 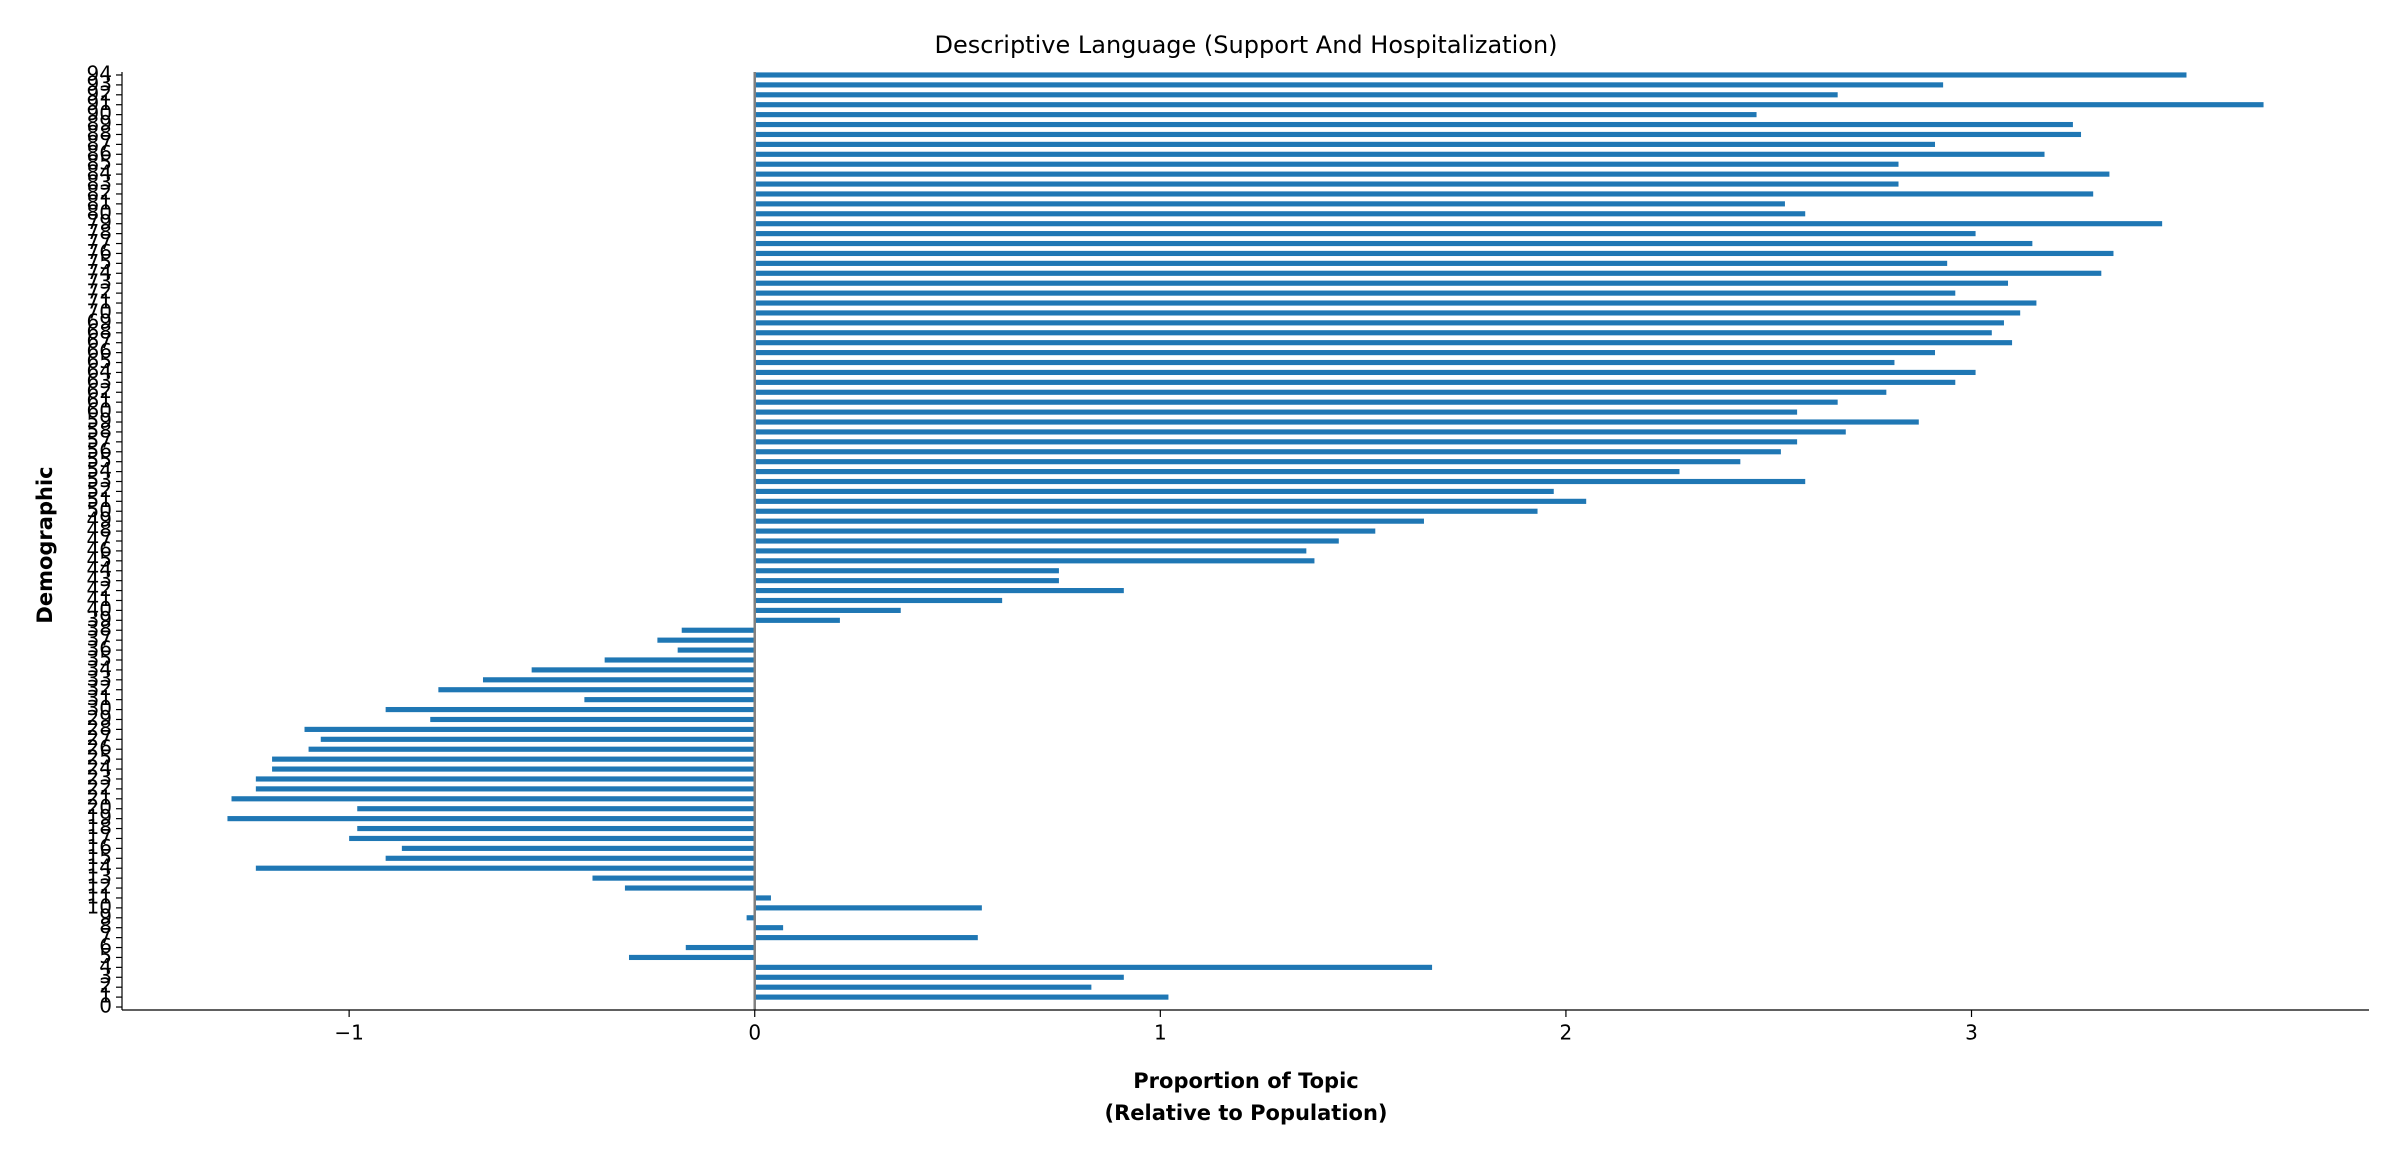 What do you see at coordinates (99, 490) in the screenshot?
I see `y-tick-label: 52` at bounding box center [99, 490].